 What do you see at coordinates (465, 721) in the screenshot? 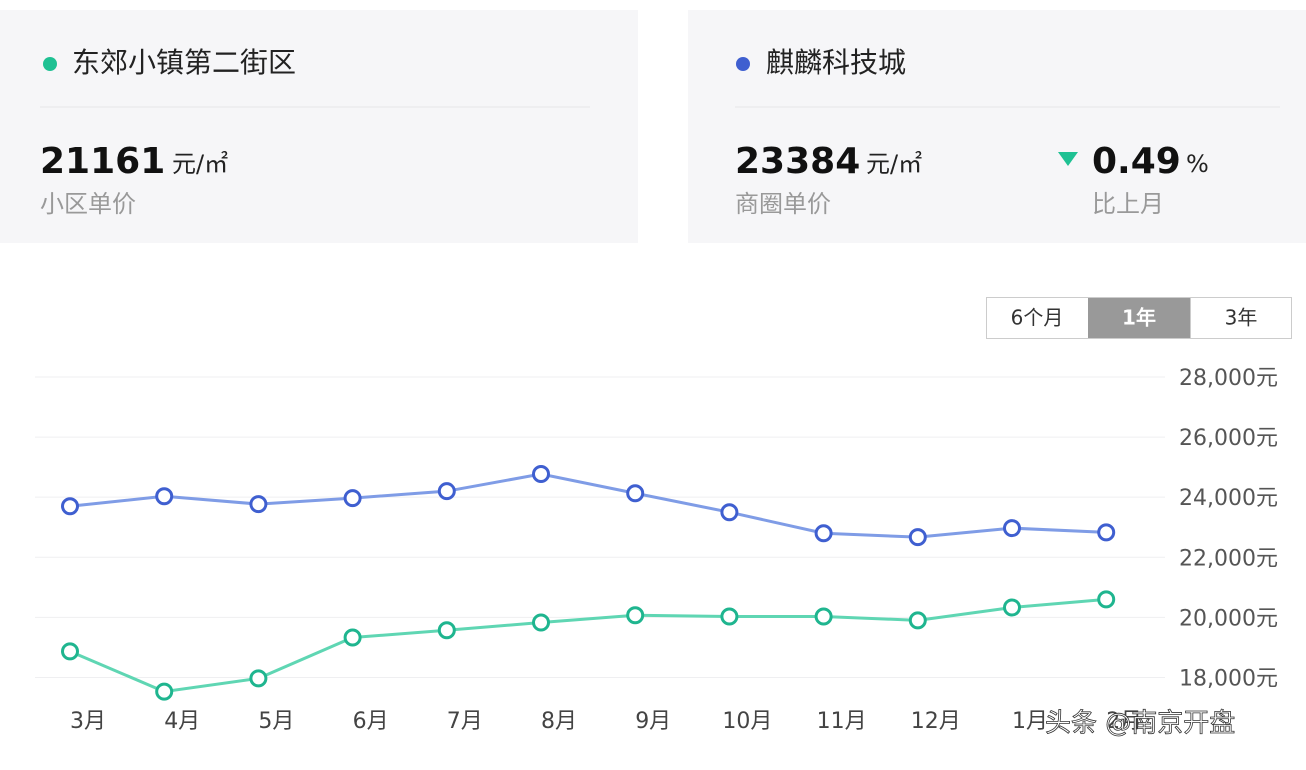
I see `x-tick-label: 7月` at bounding box center [465, 721].